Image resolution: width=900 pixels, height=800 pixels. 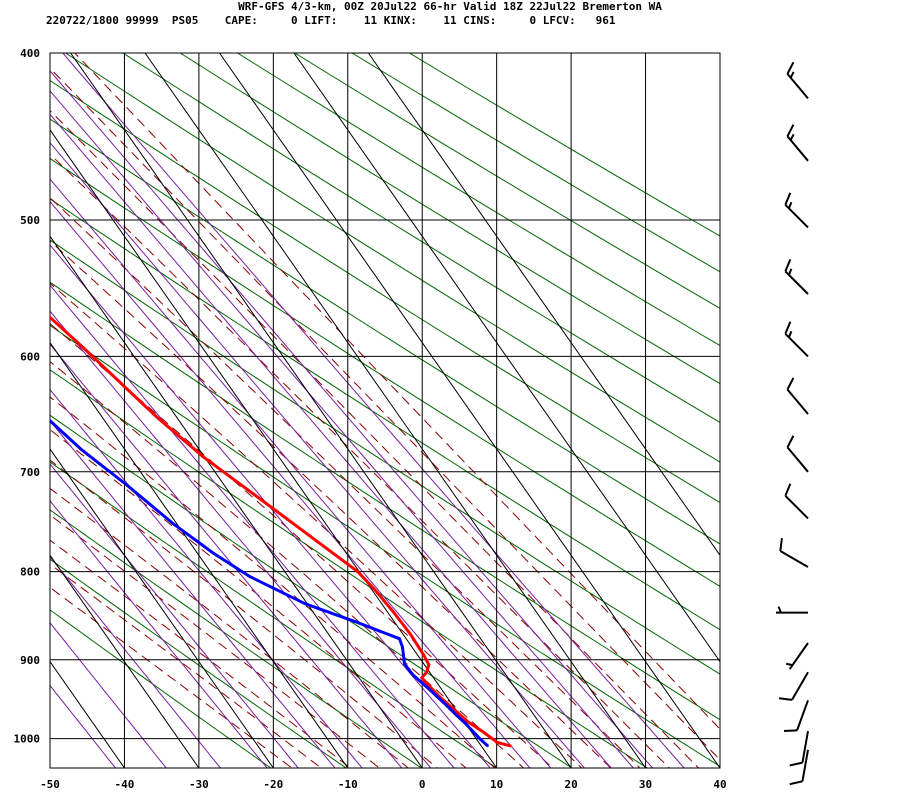 What do you see at coordinates (30, 472) in the screenshot?
I see `y-tick-label: 700` at bounding box center [30, 472].